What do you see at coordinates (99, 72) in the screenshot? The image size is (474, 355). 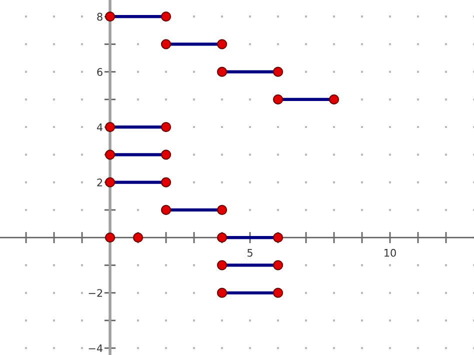 I see `y-tick-label: 6` at bounding box center [99, 72].